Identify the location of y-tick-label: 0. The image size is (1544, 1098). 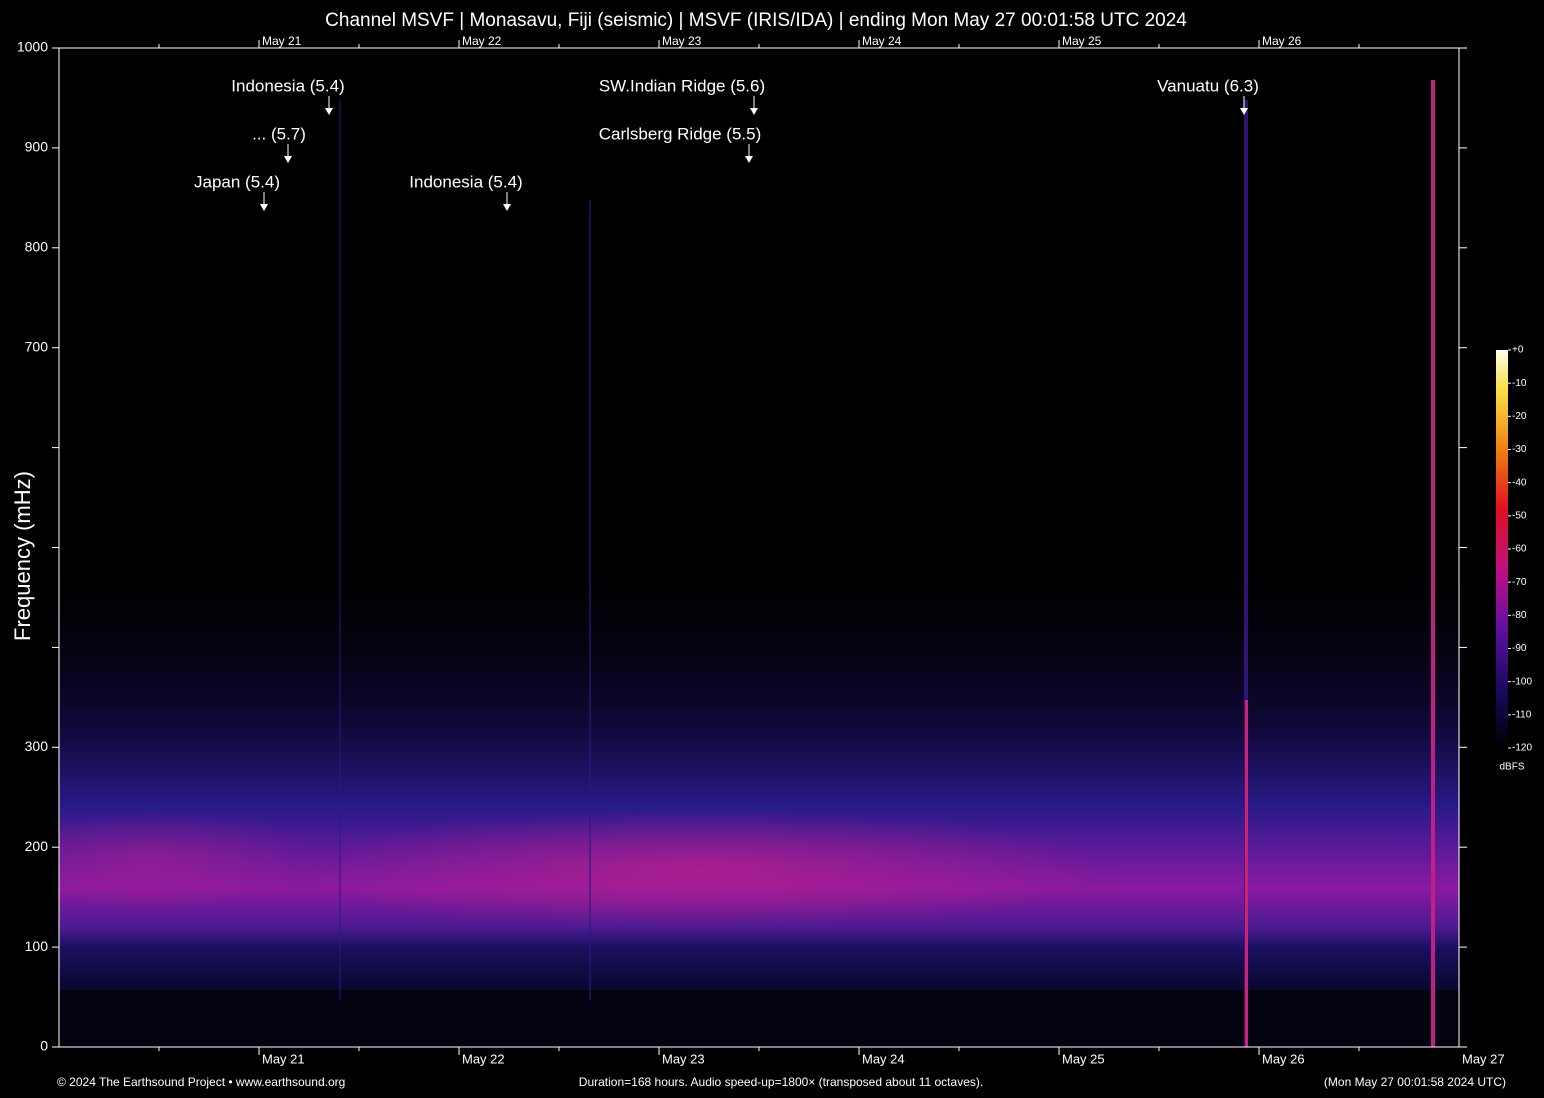
(44, 1046).